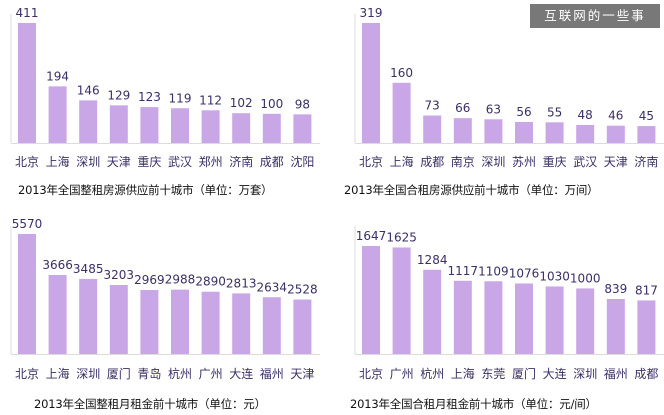 The height and width of the screenshot is (415, 664). I want to click on category-label: 广州, so click(211, 374).